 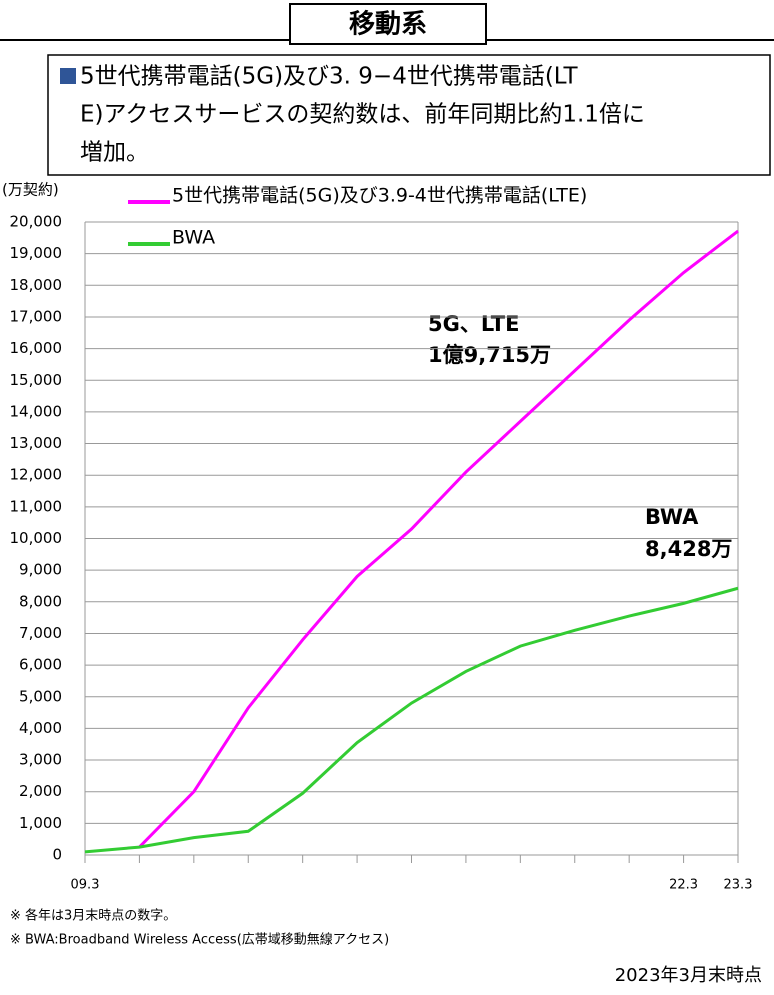 What do you see at coordinates (36, 443) in the screenshot?
I see `y-tick-label: 13,000` at bounding box center [36, 443].